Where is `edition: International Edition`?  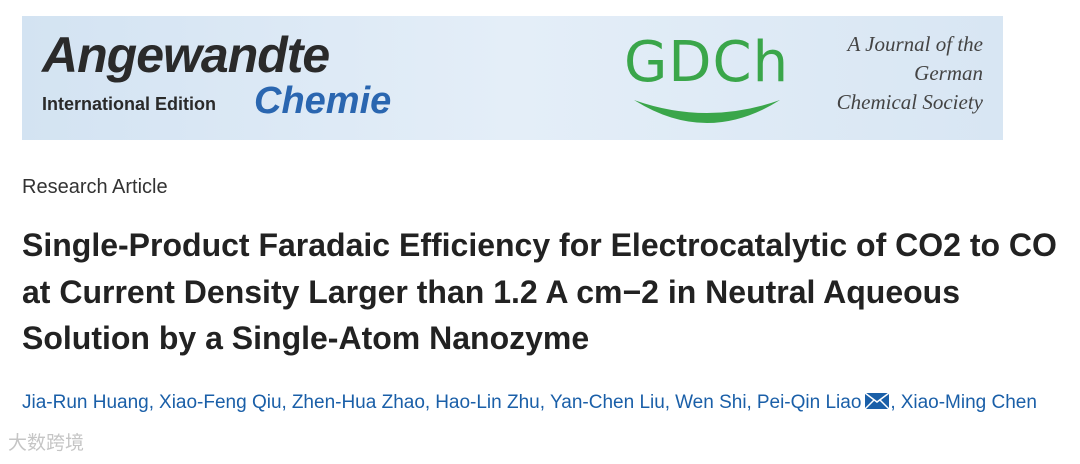 edition: International Edition is located at coordinates (129, 104).